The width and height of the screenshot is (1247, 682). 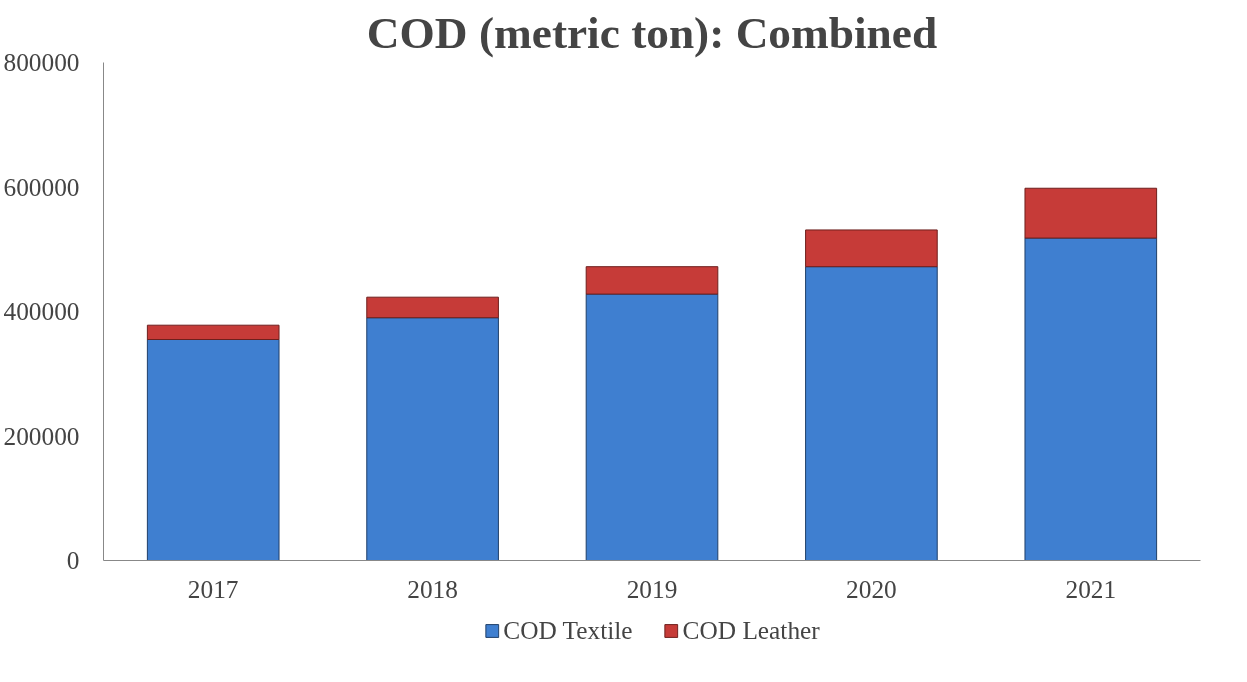 I want to click on x-tick-label: 2018, so click(x=432, y=588).